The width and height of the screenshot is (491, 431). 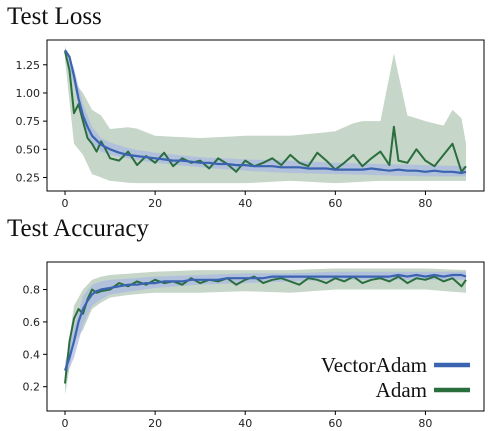 I want to click on y-tick-label: 0.4, so click(x=32, y=354).